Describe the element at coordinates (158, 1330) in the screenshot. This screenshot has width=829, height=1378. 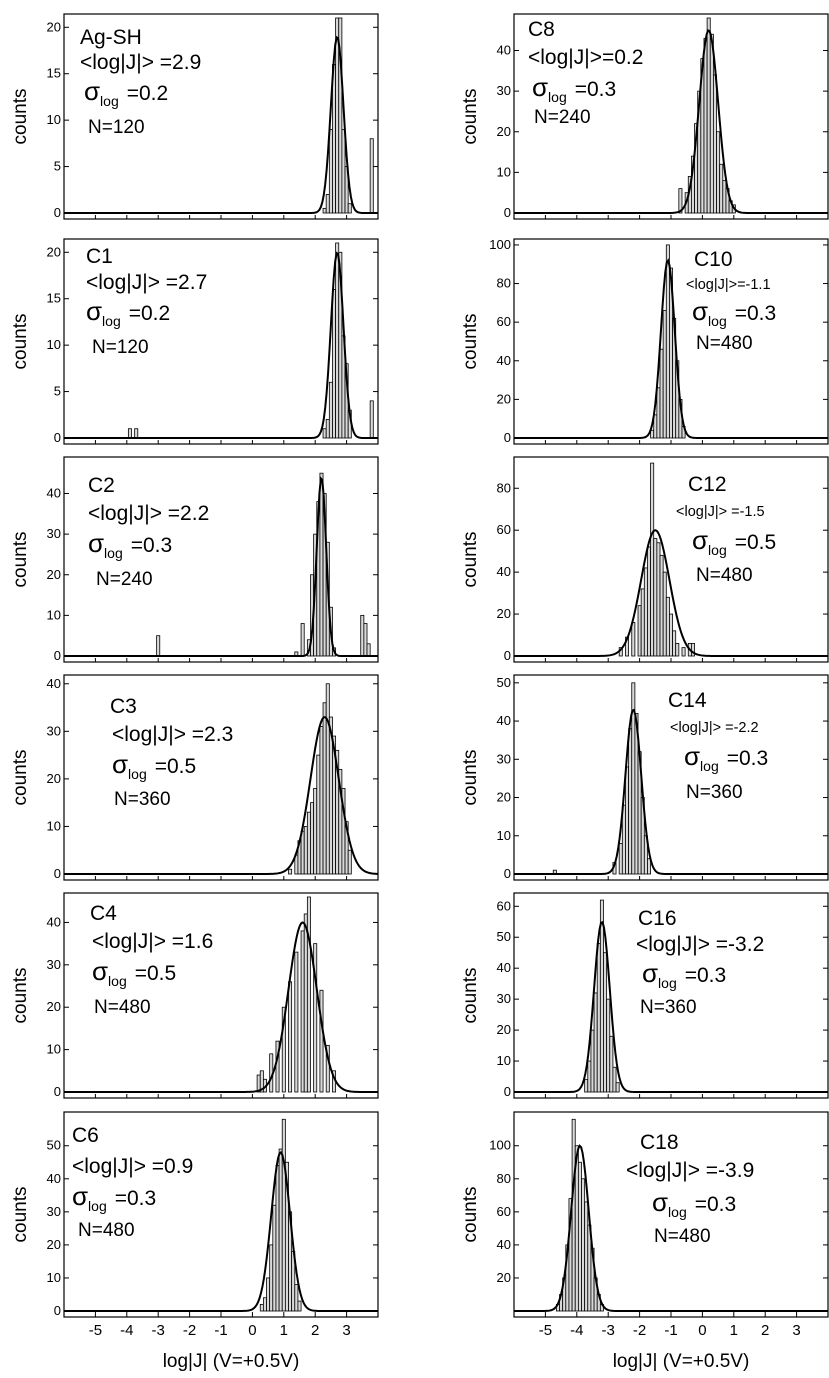
I see `x-tick-label: -3` at that location.